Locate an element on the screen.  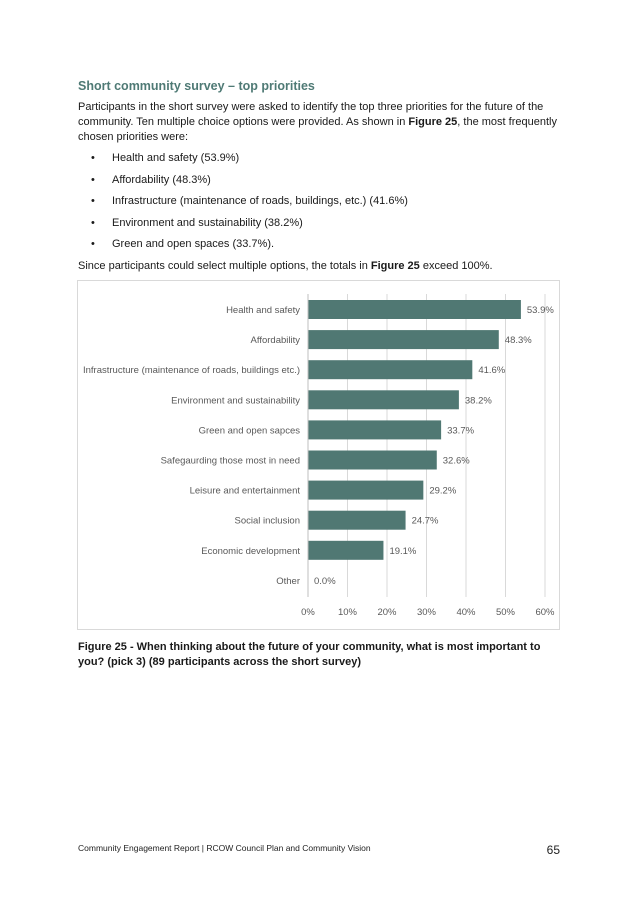
category-label: Environment and sustainability is located at coordinates (235, 400).